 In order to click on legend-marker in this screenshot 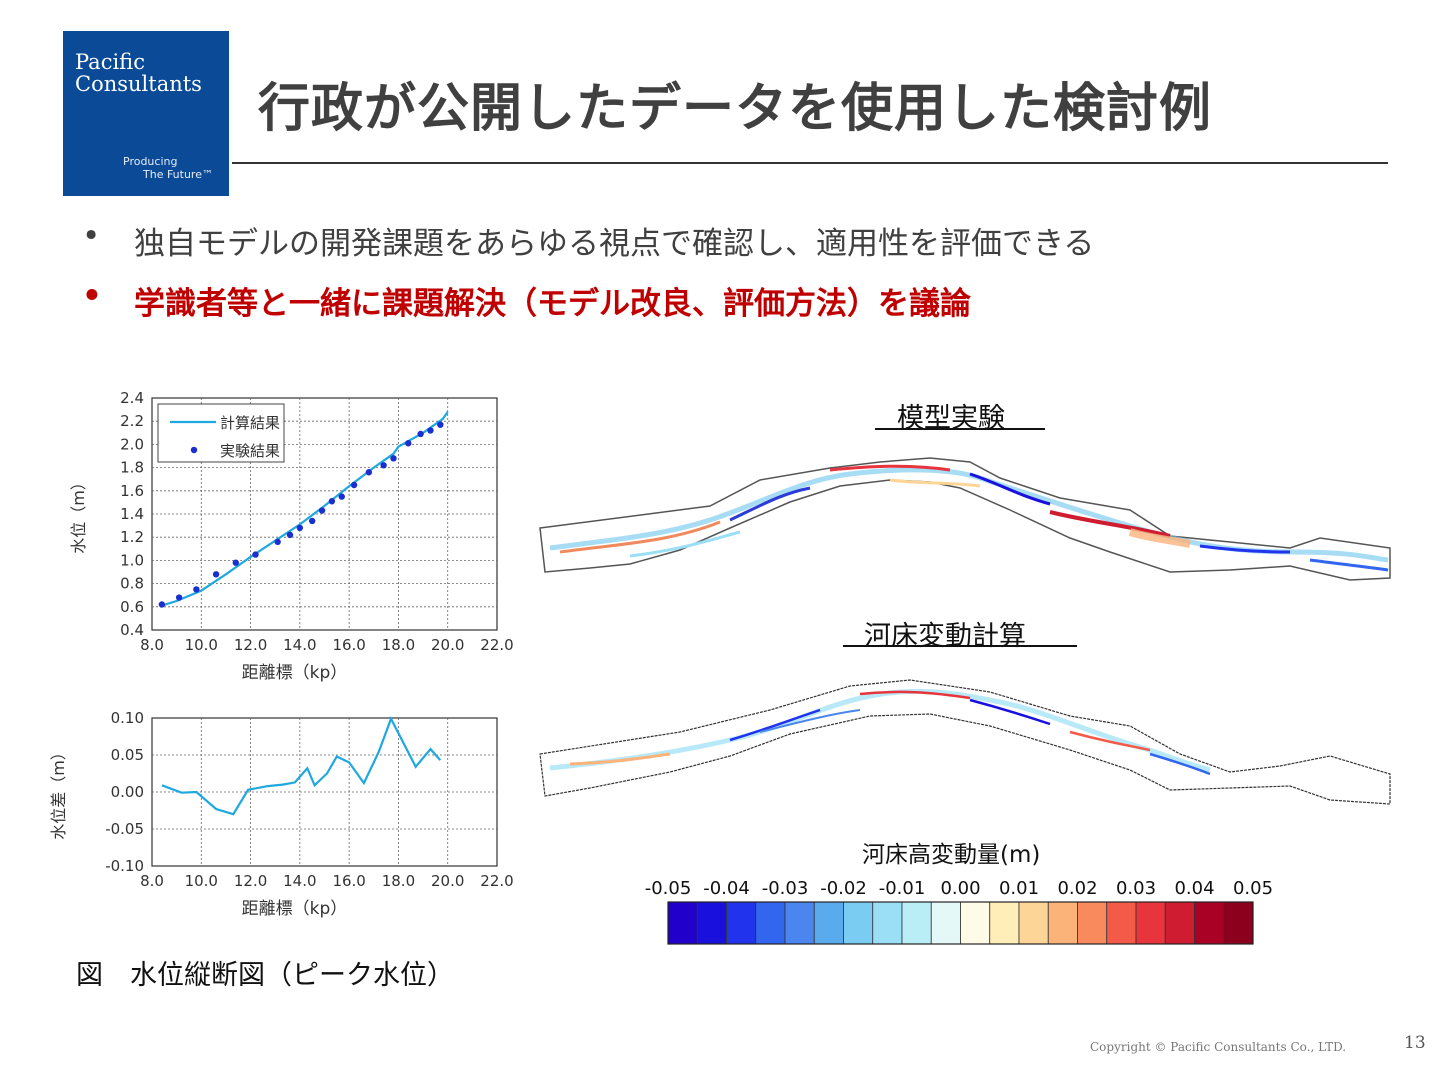, I will do `click(194, 450)`.